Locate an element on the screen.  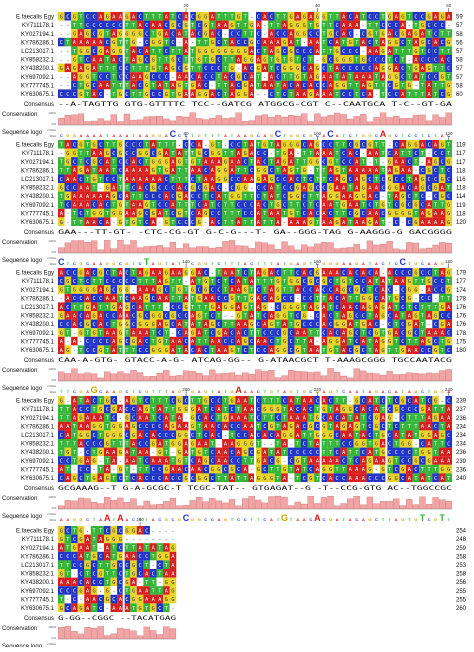
sequence-logo-letter: C is located at coordinates (100, 391).